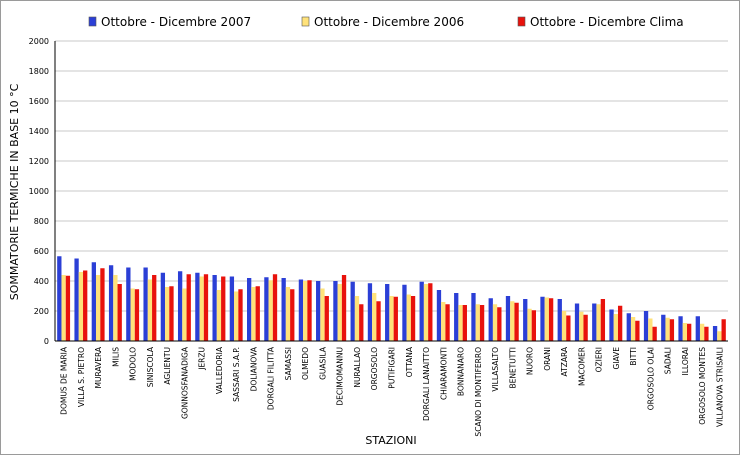 The width and height of the screenshot is (740, 458). I want to click on x-tick-label: MACOMER, so click(581, 366).